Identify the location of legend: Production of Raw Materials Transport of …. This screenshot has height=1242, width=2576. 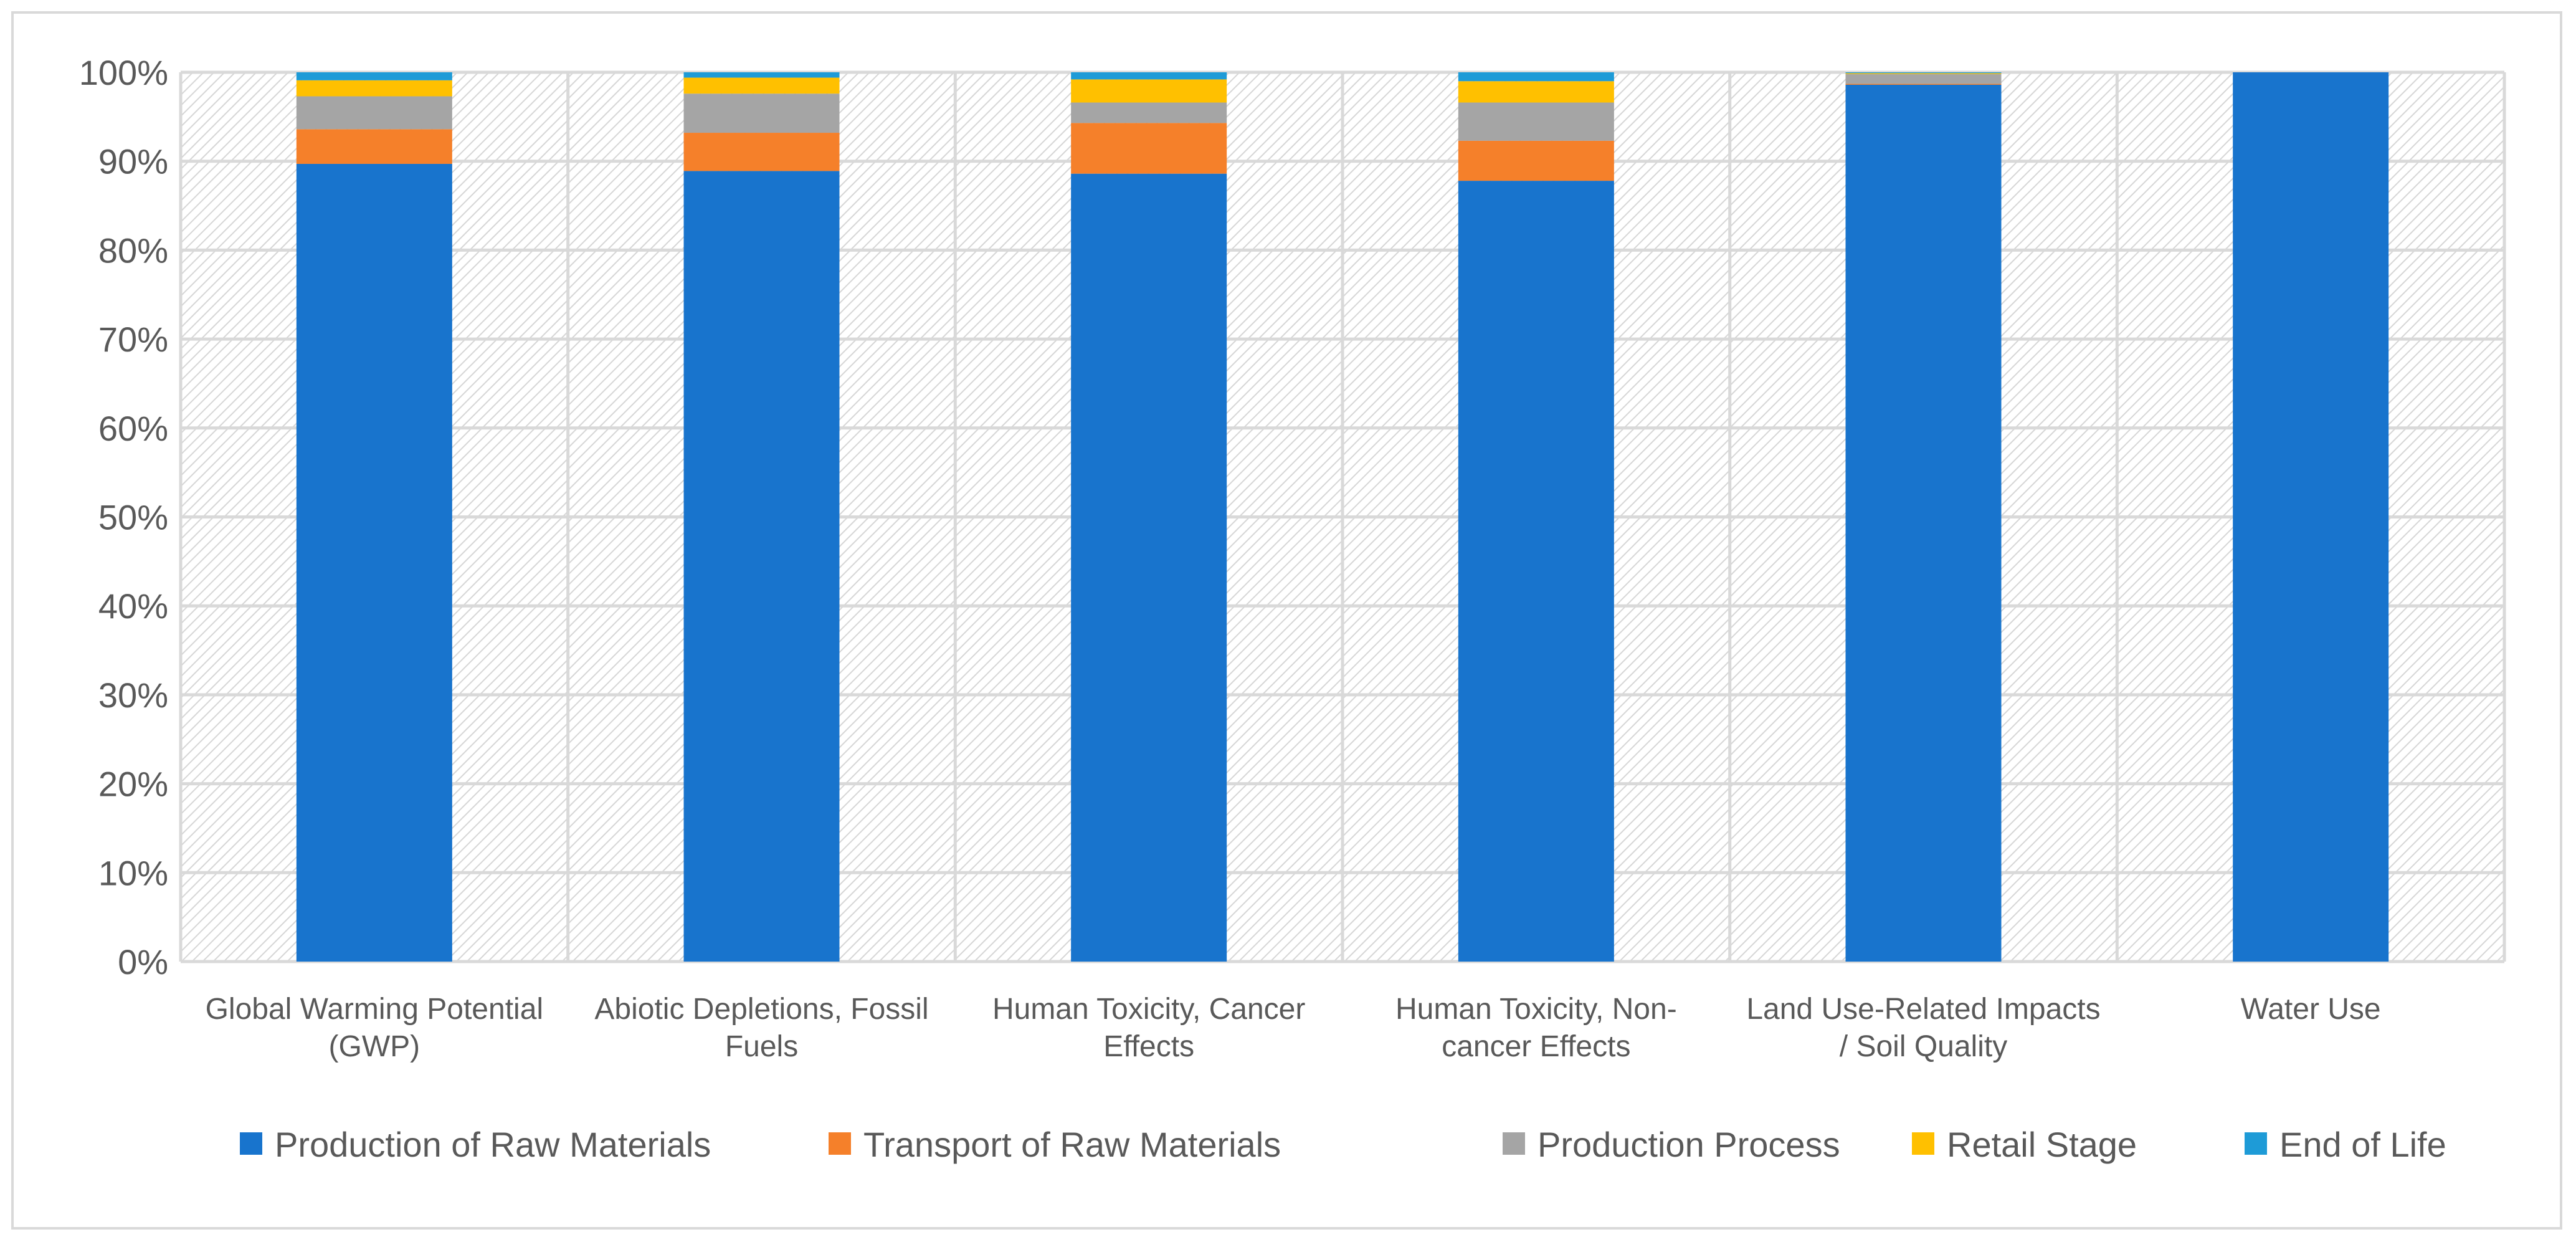
(1343, 1144).